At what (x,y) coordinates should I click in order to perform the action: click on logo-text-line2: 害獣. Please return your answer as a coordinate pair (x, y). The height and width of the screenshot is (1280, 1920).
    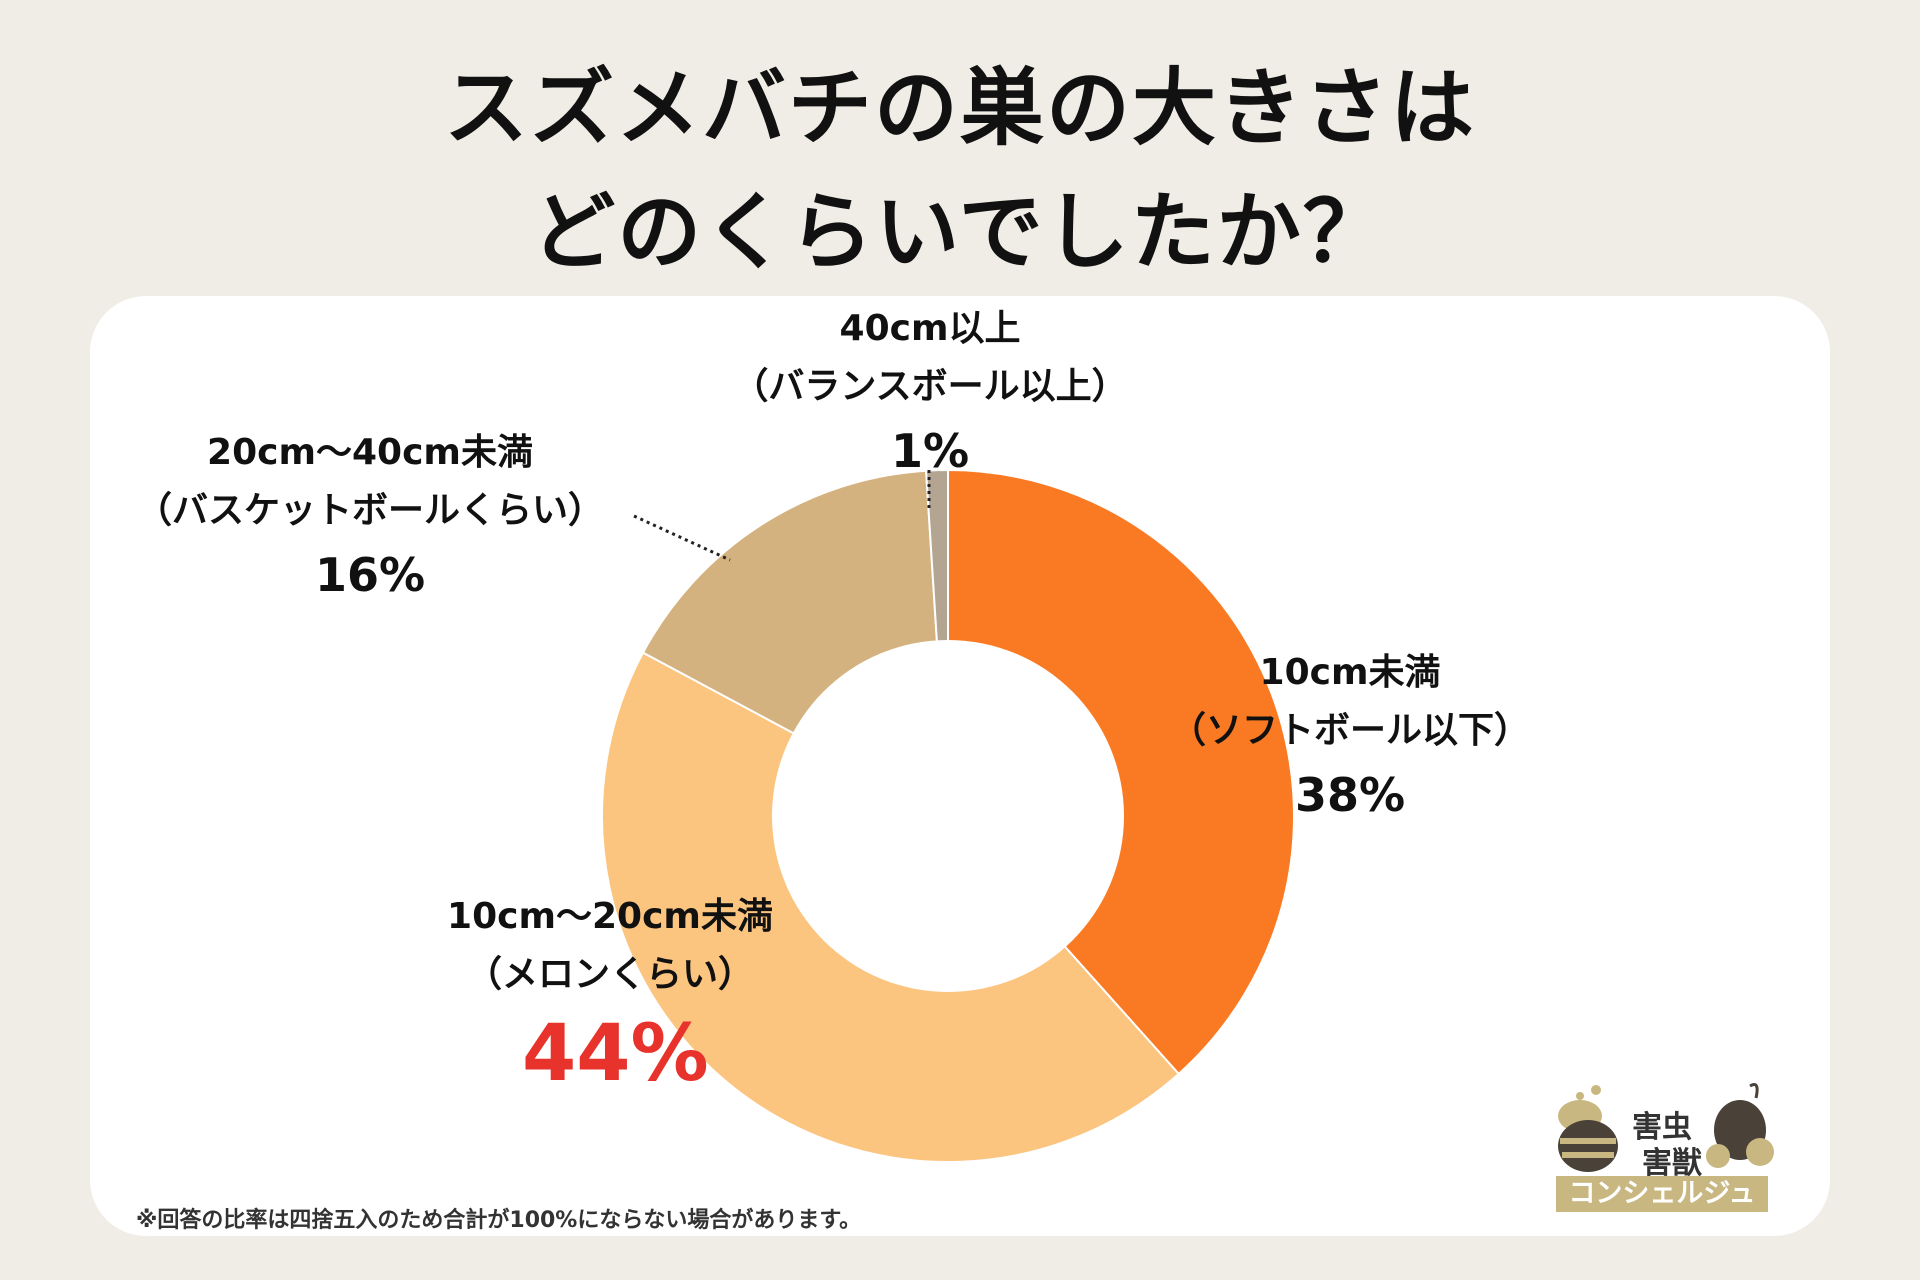
    Looking at the image, I should click on (1672, 1163).